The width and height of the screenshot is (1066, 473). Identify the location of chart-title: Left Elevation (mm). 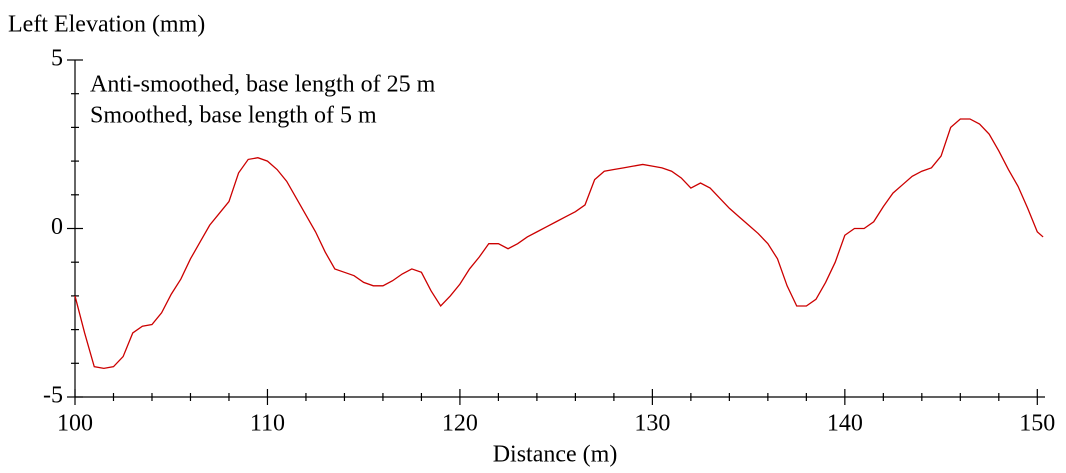
(106, 25).